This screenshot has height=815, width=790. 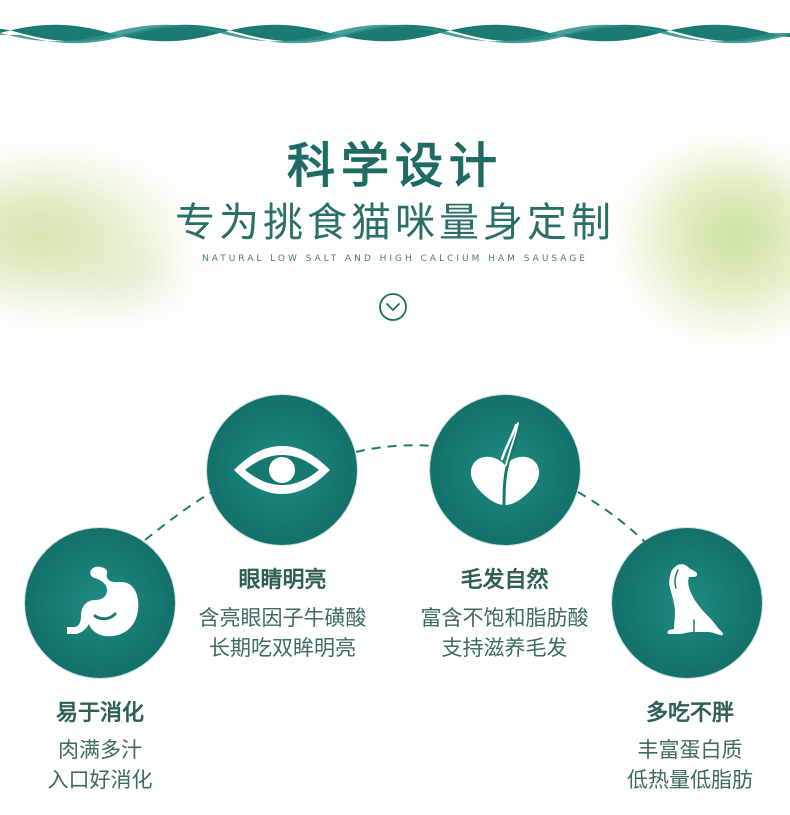 I want to click on dog-icon, so click(x=695, y=600).